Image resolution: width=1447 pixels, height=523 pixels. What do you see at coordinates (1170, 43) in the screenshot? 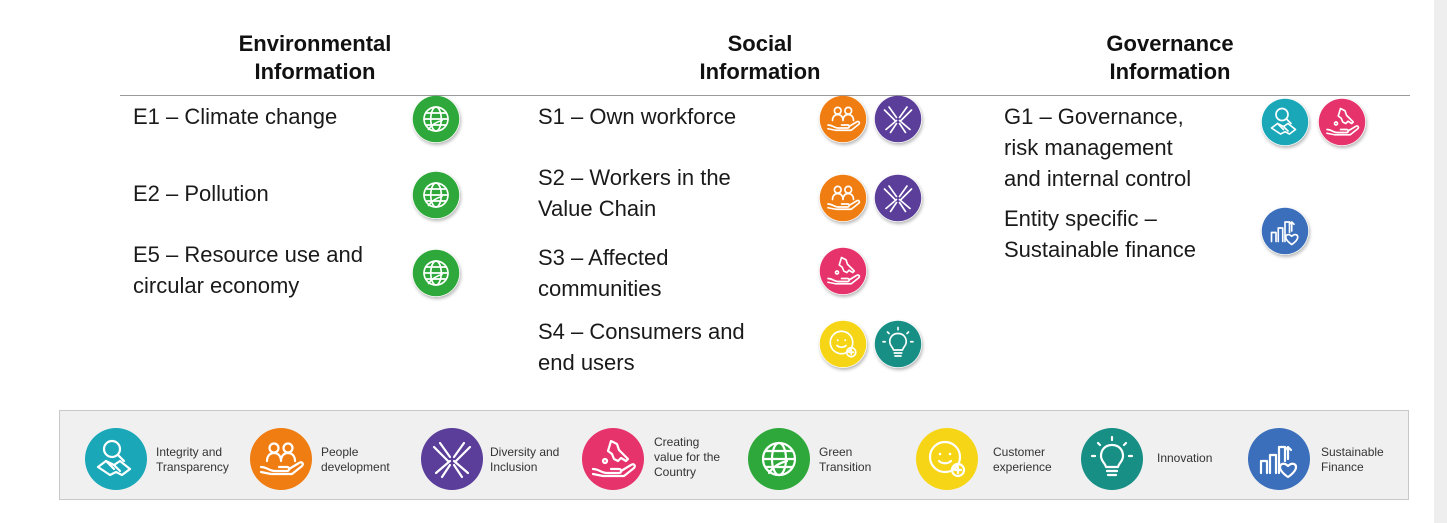
I see `governance-header-line1: Governance` at bounding box center [1170, 43].